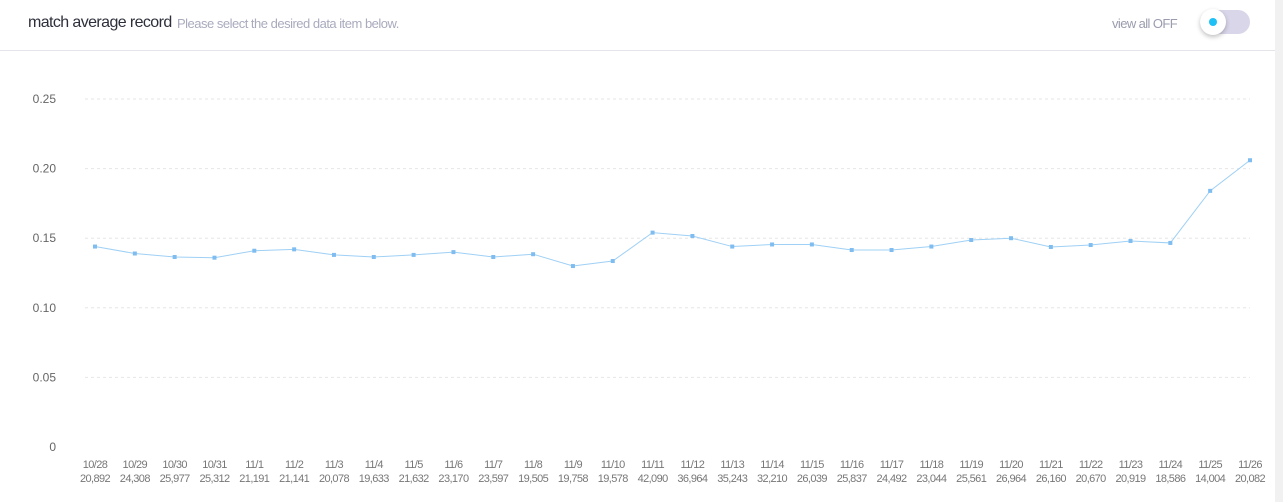 The width and height of the screenshot is (1283, 502). Describe the element at coordinates (772, 479) in the screenshot. I see `x-tick-count: 32,210` at that location.